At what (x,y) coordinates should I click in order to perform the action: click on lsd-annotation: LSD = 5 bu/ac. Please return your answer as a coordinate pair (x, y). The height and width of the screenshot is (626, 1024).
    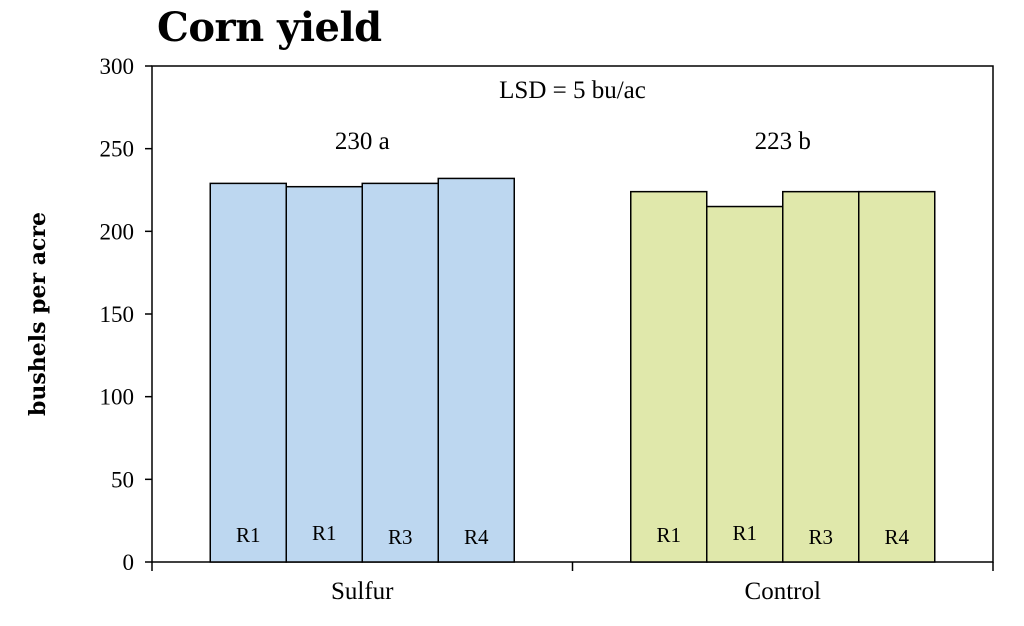
    Looking at the image, I should click on (572, 90).